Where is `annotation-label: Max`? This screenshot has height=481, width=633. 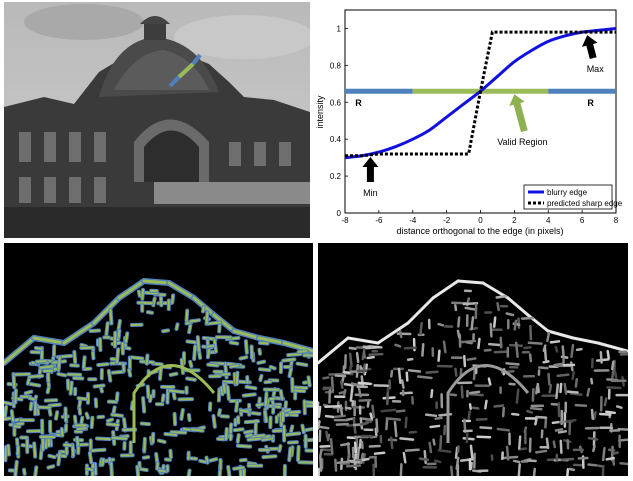
annotation-label: Max is located at coordinates (596, 69).